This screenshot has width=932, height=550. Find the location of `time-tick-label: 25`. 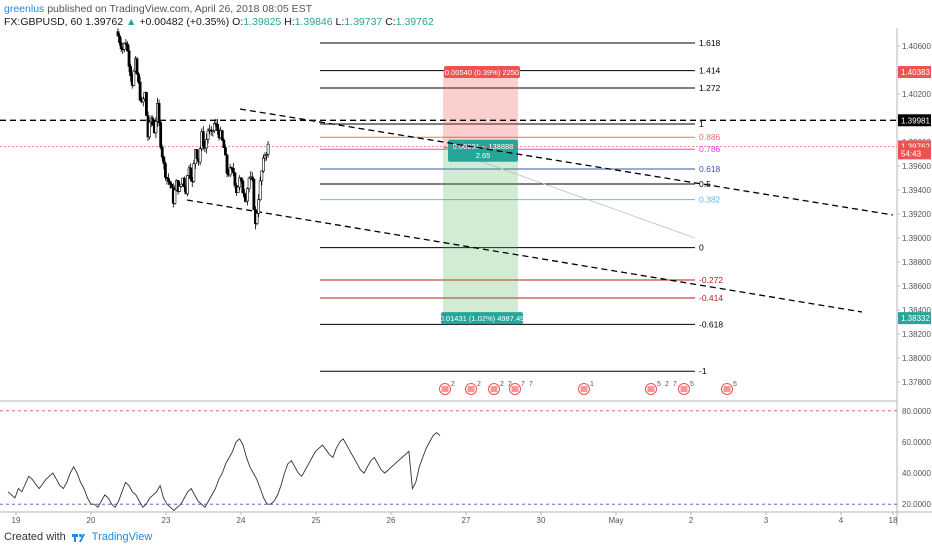

time-tick-label: 25 is located at coordinates (316, 520).